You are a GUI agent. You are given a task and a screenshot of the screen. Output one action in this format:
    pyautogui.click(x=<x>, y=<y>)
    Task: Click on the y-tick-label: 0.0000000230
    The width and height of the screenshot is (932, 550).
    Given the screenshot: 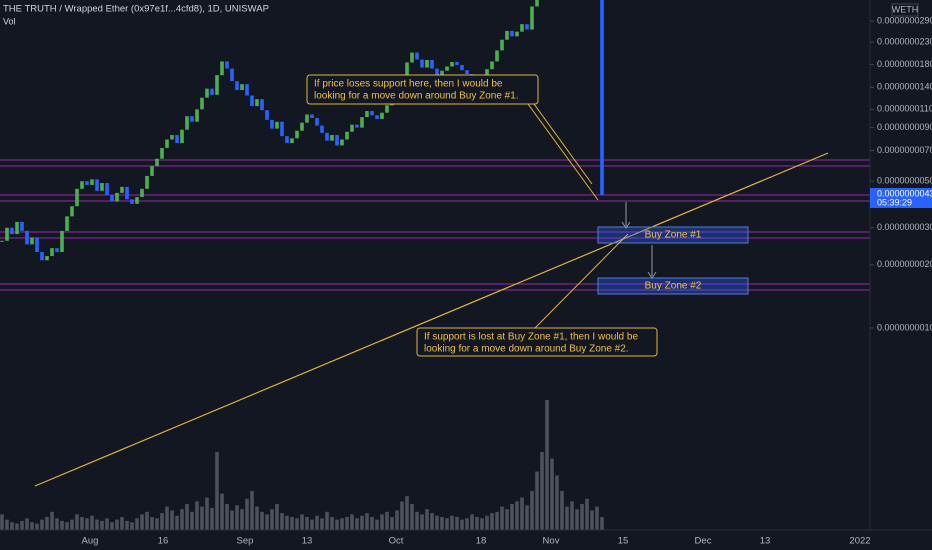 What is the action you would take?
    pyautogui.click(x=904, y=41)
    